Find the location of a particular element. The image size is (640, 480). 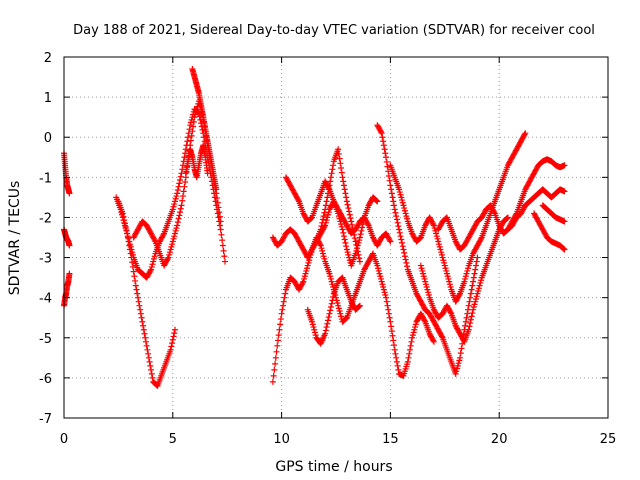

y-tick-label: -3 is located at coordinates (45, 259).